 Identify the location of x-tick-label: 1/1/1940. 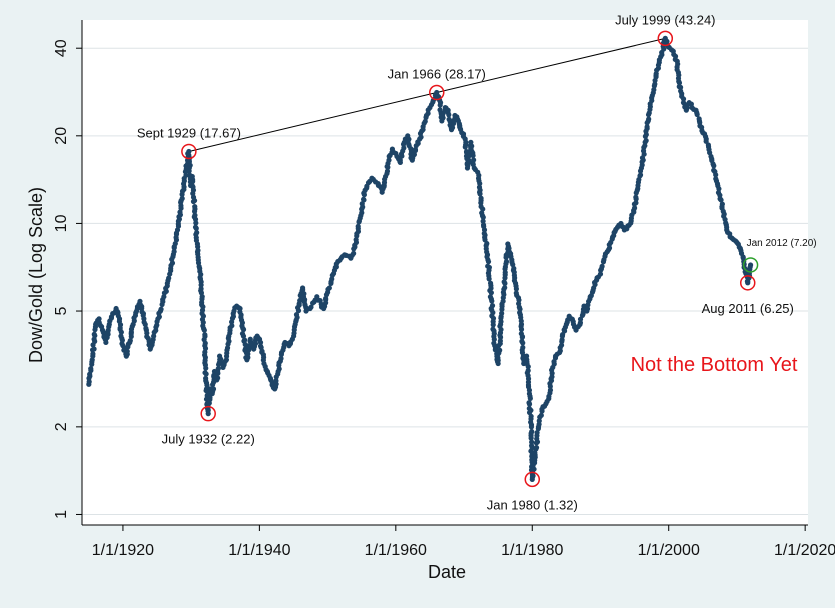
(259, 550).